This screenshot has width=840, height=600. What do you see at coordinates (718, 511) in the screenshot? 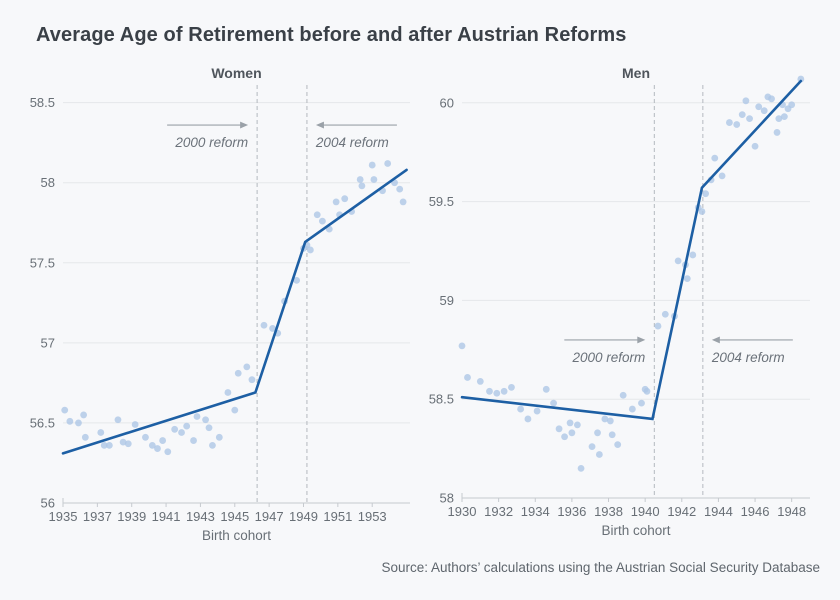
I see `svg-text: 1944` at bounding box center [718, 511].